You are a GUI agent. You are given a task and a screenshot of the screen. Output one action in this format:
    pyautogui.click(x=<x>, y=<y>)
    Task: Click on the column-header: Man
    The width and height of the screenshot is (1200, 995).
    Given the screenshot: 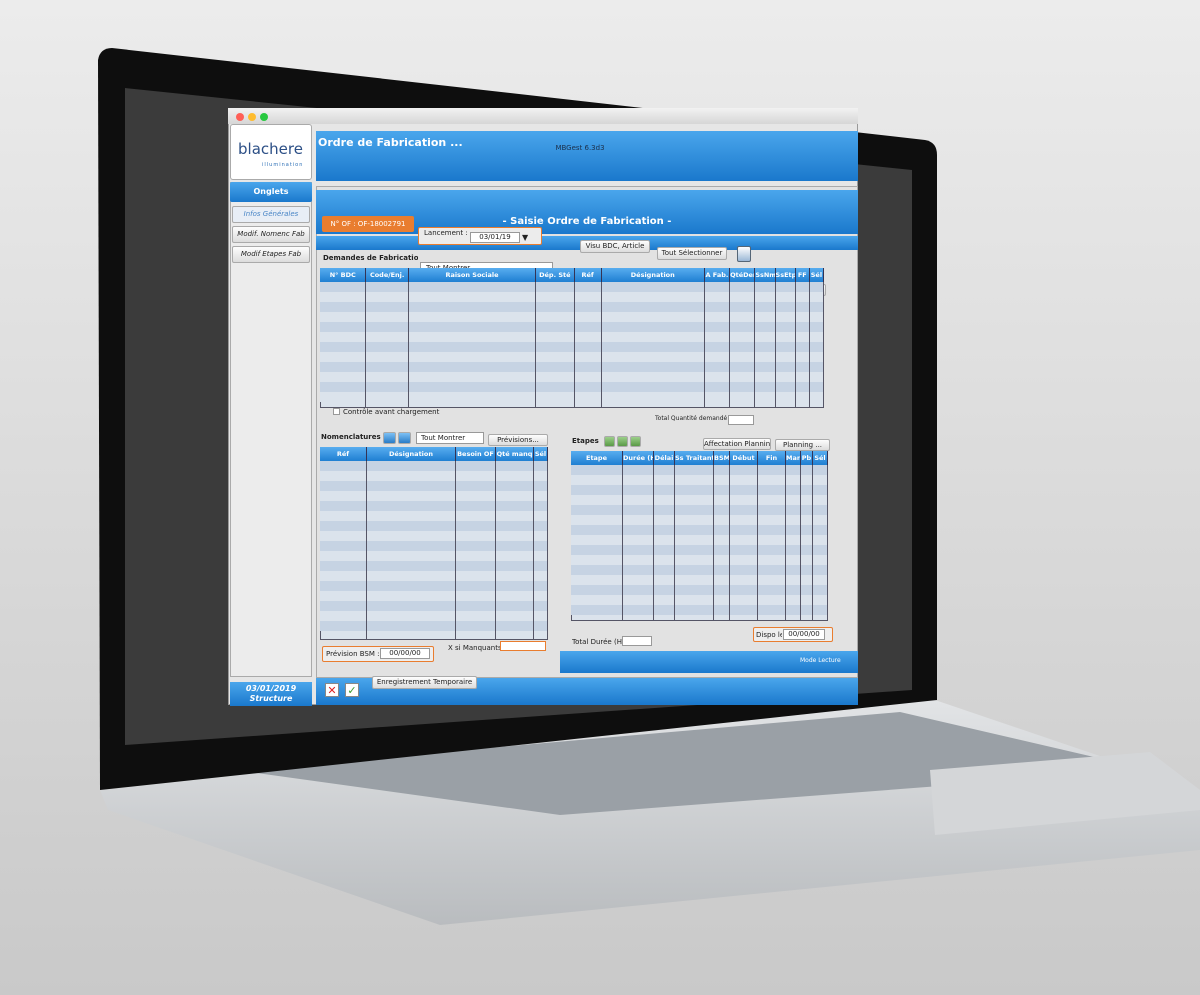 What is the action you would take?
    pyautogui.click(x=793, y=458)
    